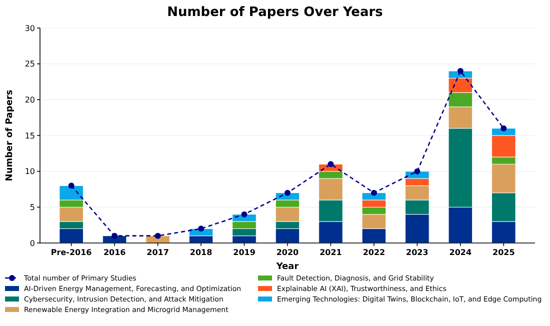 The image size is (550, 326). What do you see at coordinates (504, 252) in the screenshot?
I see `x-tick-label: 2025` at bounding box center [504, 252].